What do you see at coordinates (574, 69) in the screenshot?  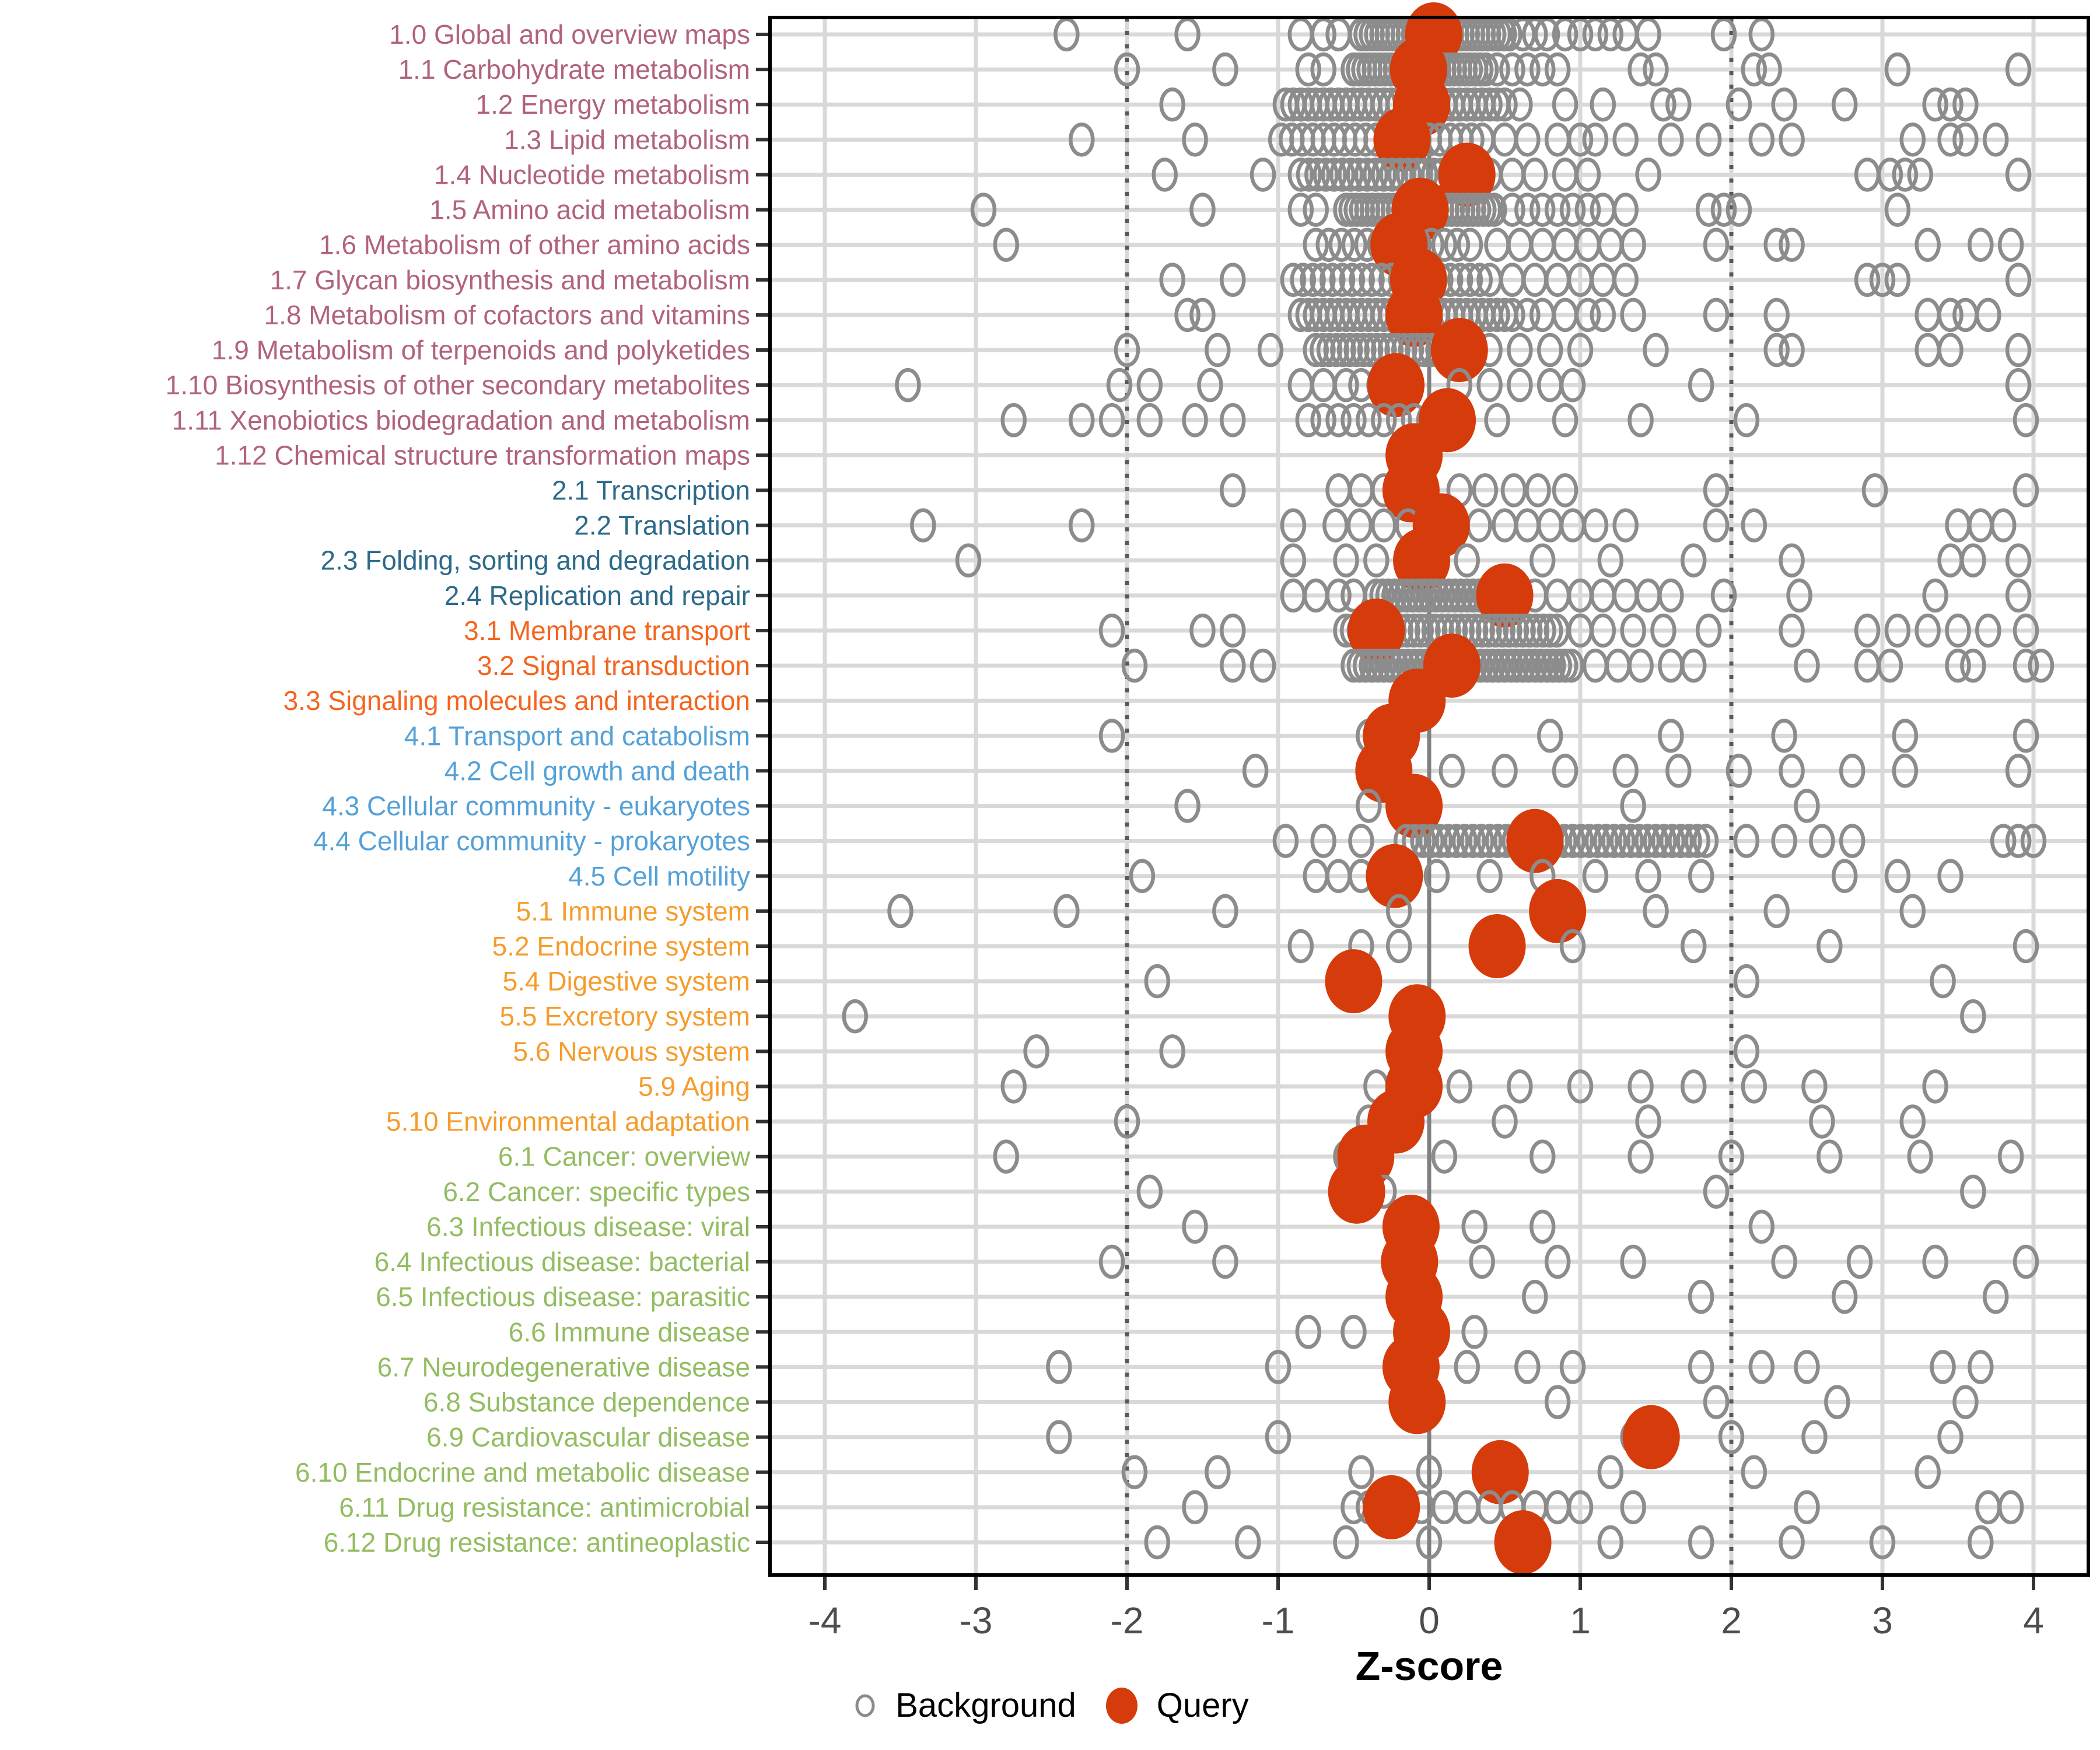 I see `row-label: 1.1 Carbohydrate metabolism` at bounding box center [574, 69].